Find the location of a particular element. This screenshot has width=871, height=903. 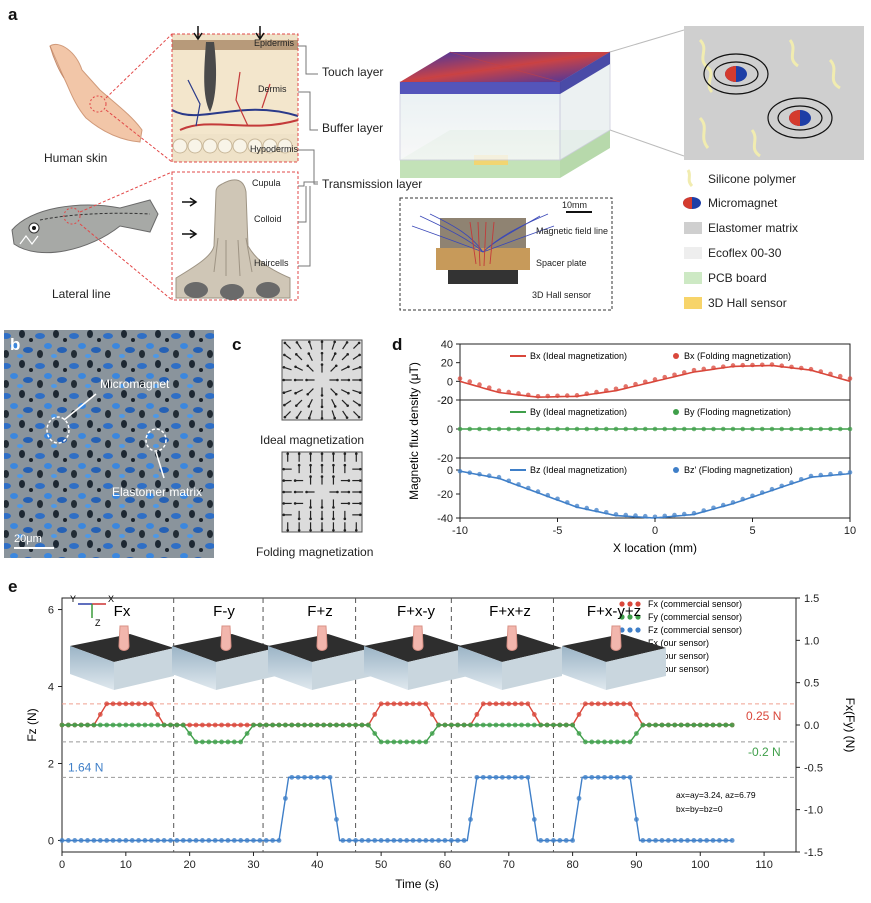

y2-tick-label: -0.5 is located at coordinates (813, 768).